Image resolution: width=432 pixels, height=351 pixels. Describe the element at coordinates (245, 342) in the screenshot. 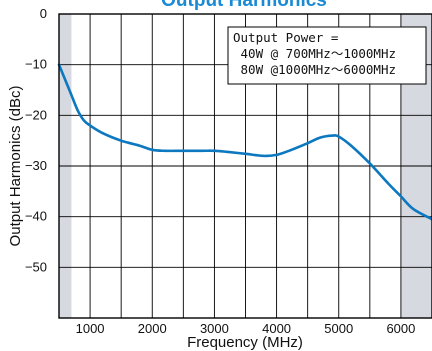

I see `x-axis-label: Frequency (MHz)` at that location.